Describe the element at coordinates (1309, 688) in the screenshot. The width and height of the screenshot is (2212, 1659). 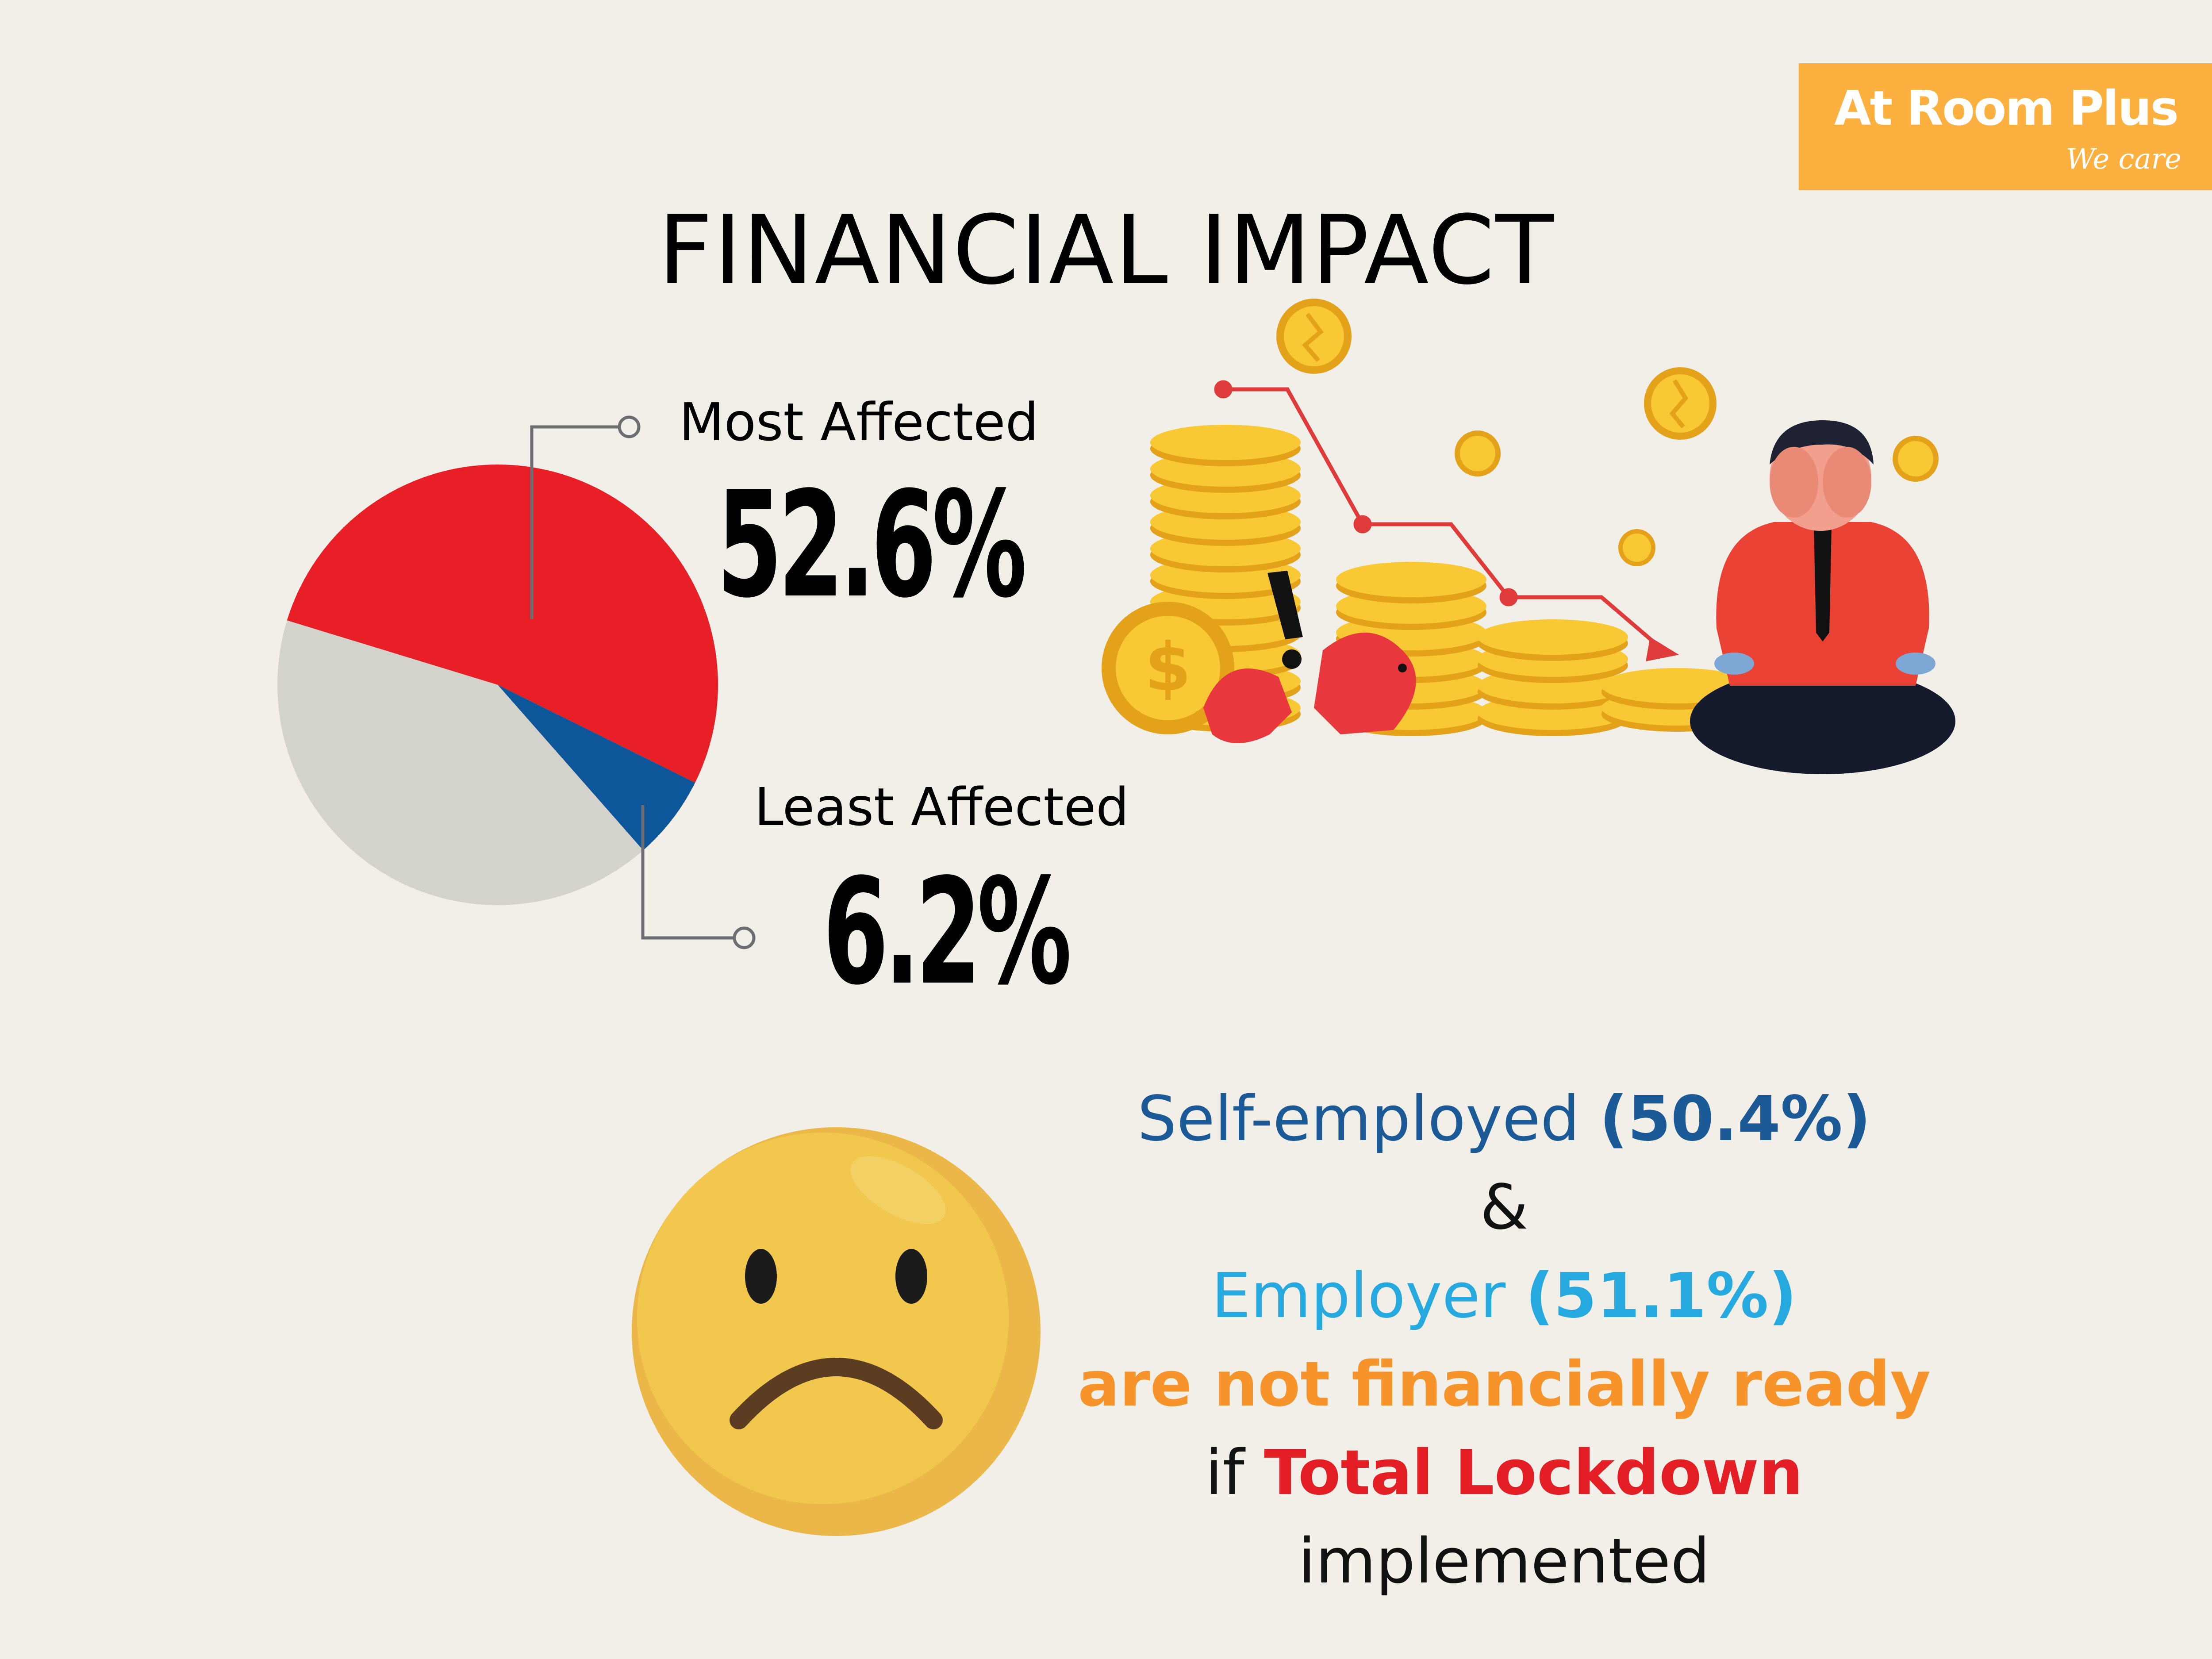
I see `broken-piggy-bank-icon` at that location.